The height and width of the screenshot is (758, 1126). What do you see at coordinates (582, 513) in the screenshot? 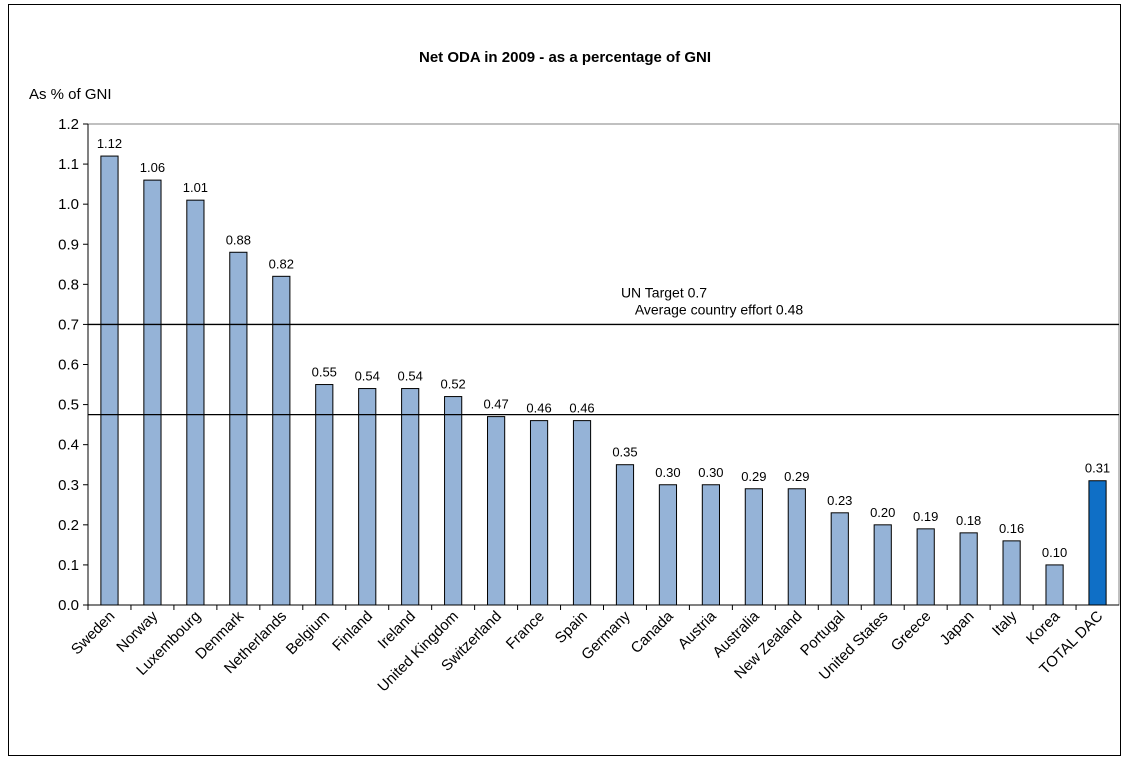
I see `bar-spain` at bounding box center [582, 513].